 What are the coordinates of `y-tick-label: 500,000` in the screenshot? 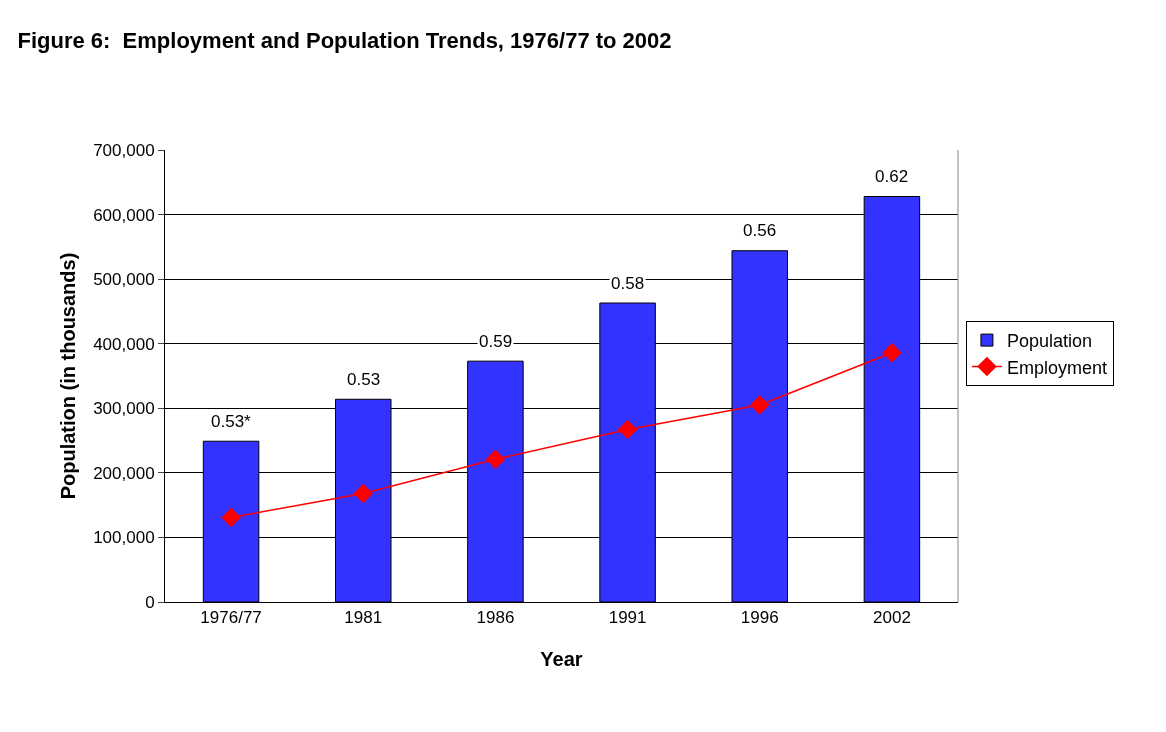 It's located at (124, 280).